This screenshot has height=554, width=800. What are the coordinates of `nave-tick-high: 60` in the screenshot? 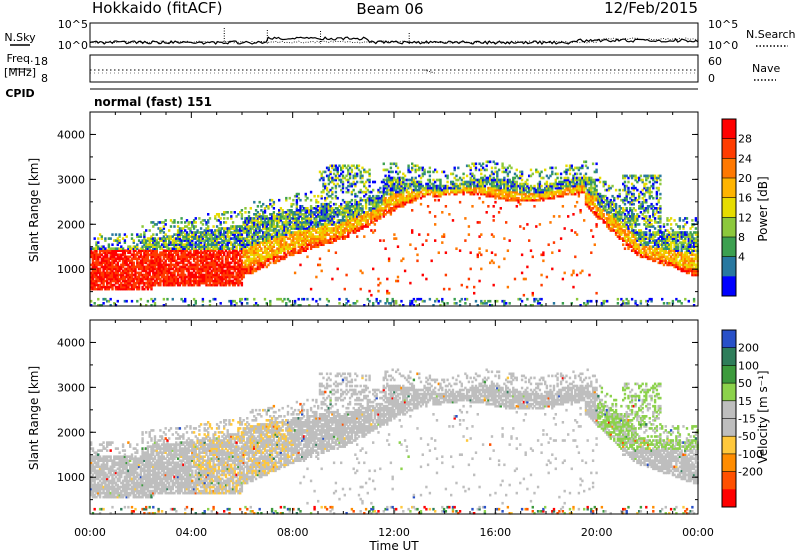 It's located at (715, 61).